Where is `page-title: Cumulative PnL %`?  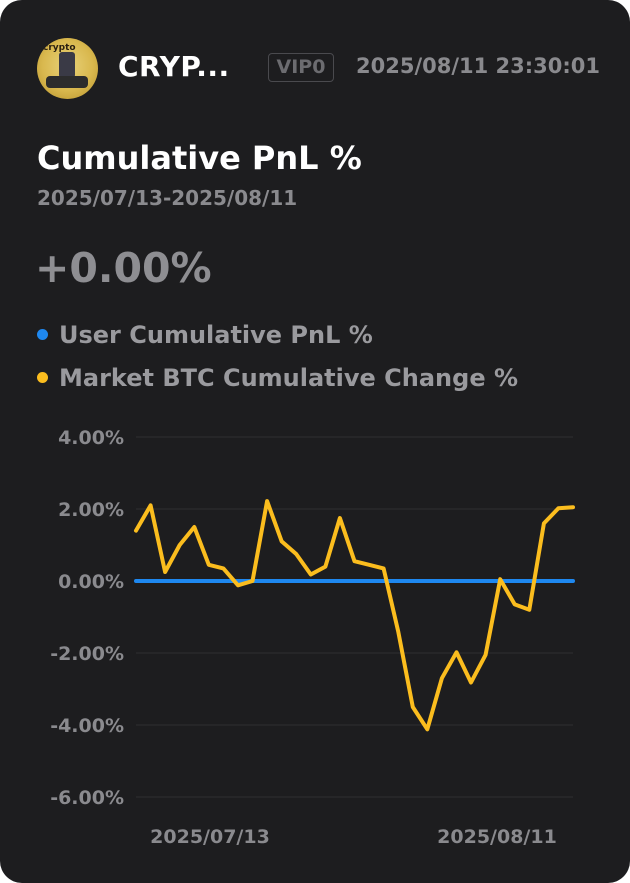
page-title: Cumulative PnL % is located at coordinates (199, 158).